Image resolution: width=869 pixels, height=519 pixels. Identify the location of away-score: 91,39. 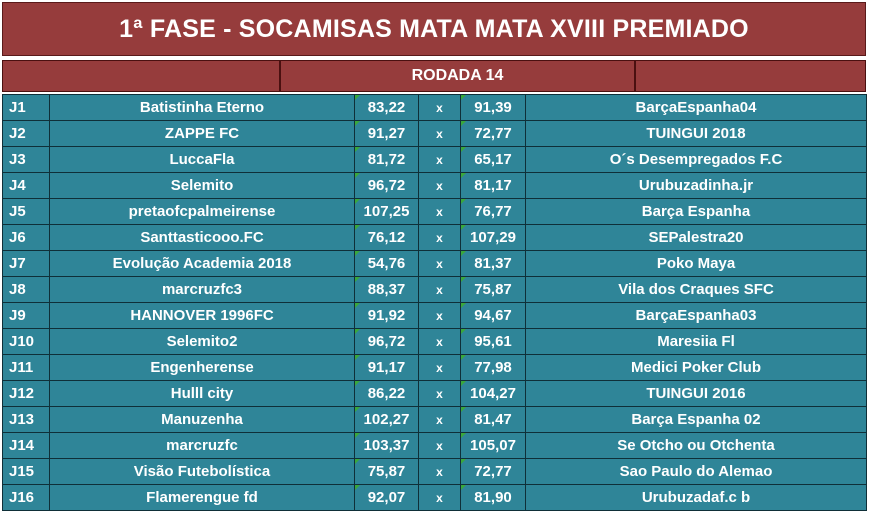
(493, 107).